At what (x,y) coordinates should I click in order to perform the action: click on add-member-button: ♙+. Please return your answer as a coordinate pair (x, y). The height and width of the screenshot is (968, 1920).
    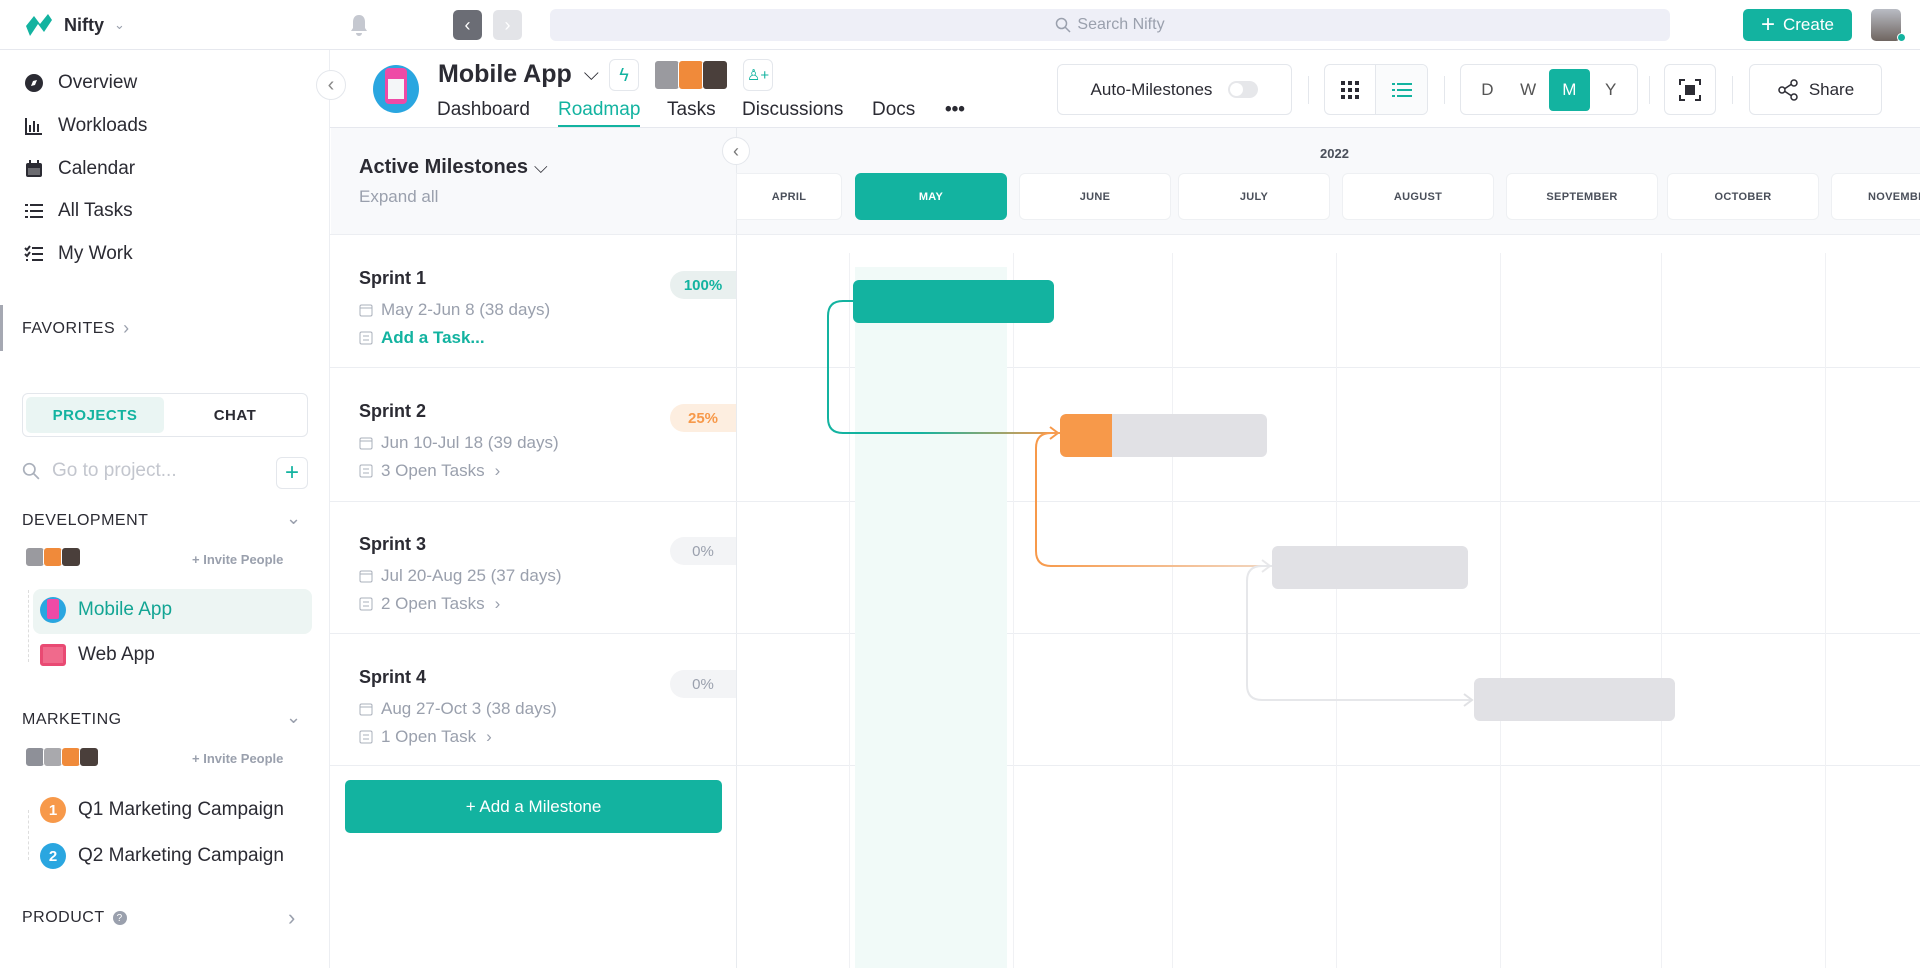
    Looking at the image, I should click on (758, 75).